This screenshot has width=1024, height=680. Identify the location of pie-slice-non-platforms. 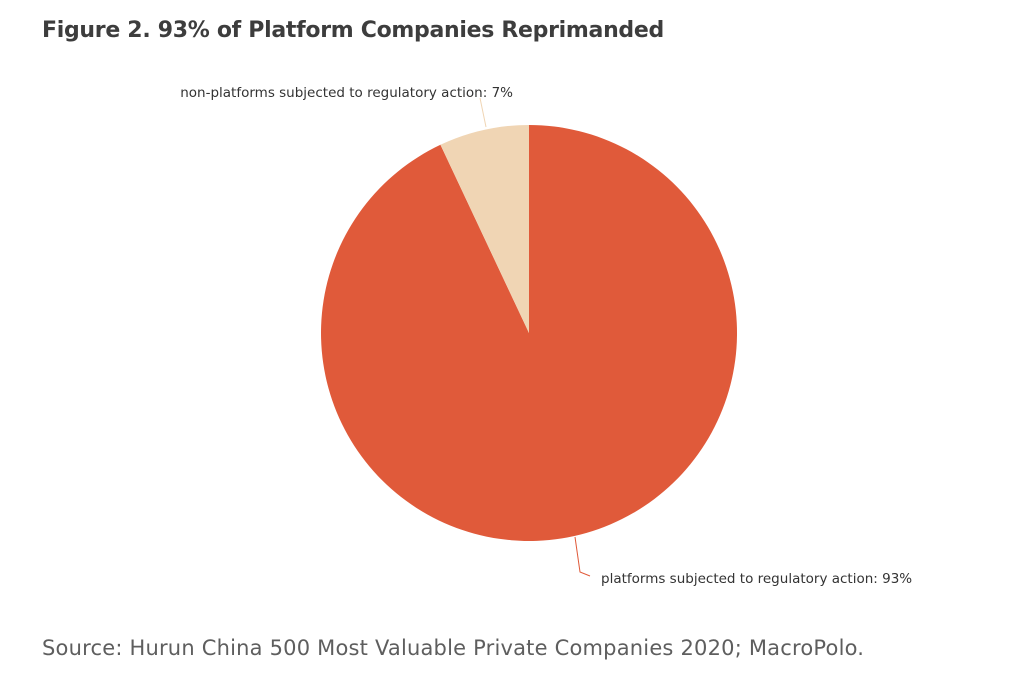
(484, 229).